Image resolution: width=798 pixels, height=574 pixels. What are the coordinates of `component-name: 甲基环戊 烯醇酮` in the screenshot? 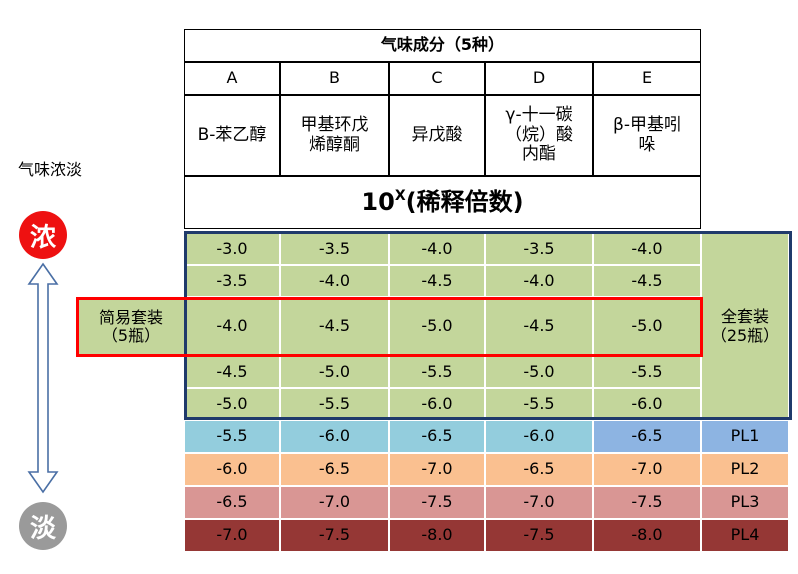 It's located at (334, 135).